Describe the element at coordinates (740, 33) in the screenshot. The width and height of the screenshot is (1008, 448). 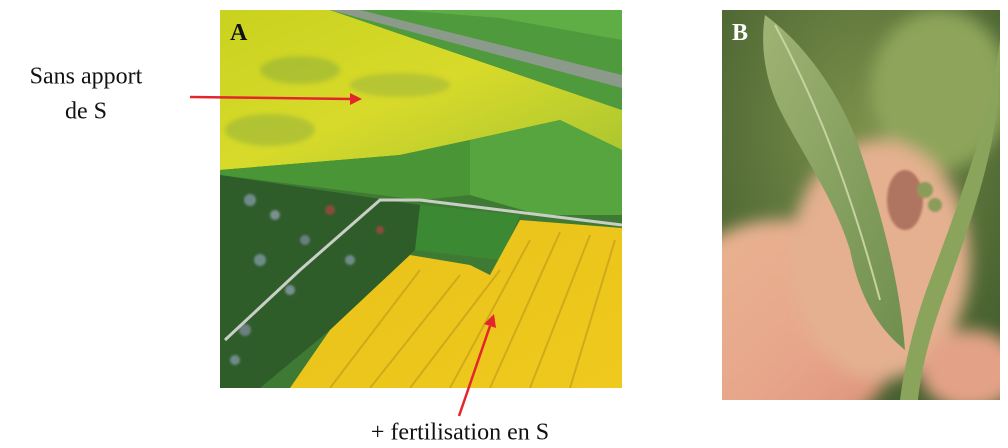
I see `panel-label: B` at that location.